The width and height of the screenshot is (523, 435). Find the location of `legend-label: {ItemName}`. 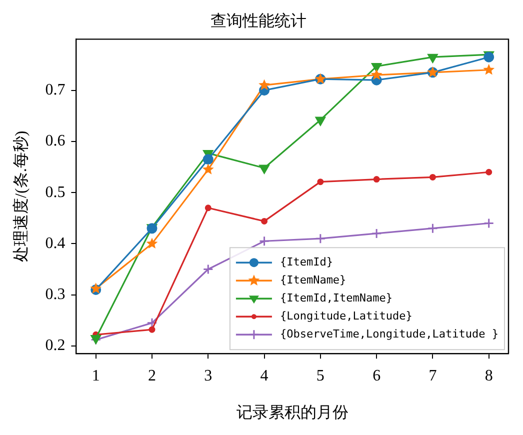

legend-label: {ItemName} is located at coordinates (313, 279).